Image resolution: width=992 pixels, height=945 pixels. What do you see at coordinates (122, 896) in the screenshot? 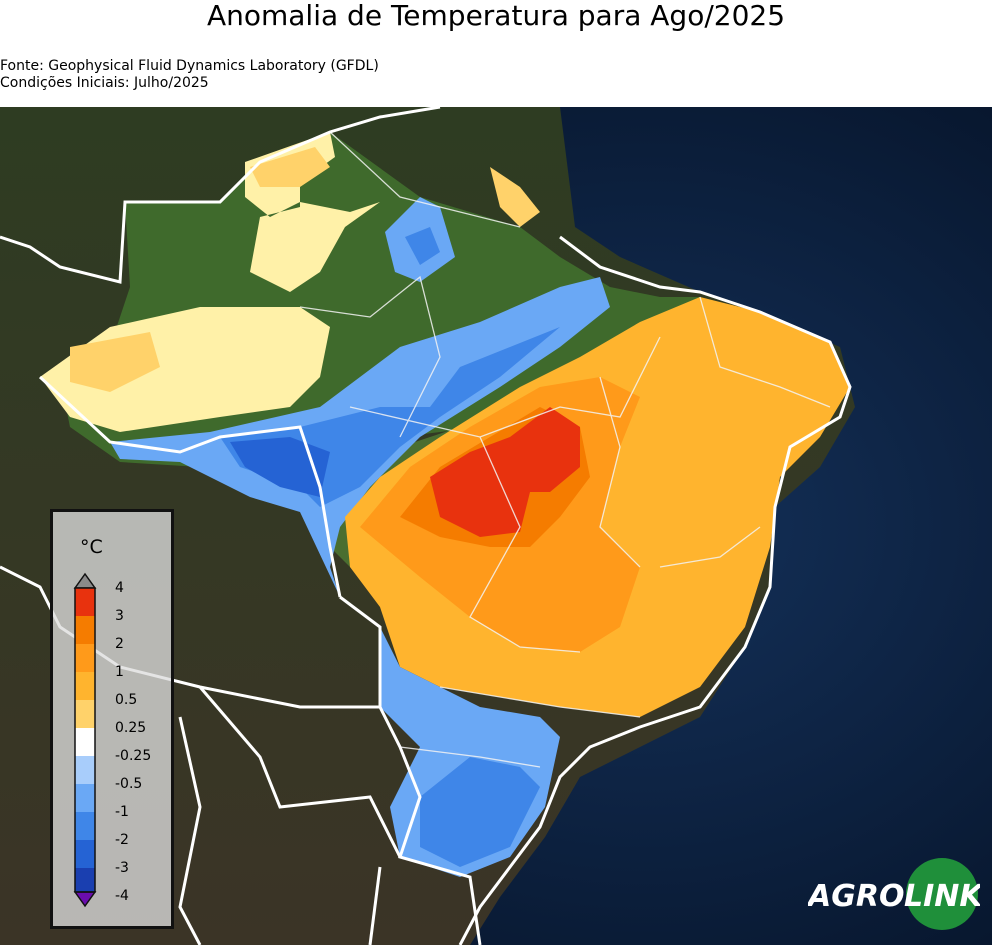
I see `legend-tick-minus-4: -4` at bounding box center [122, 896].